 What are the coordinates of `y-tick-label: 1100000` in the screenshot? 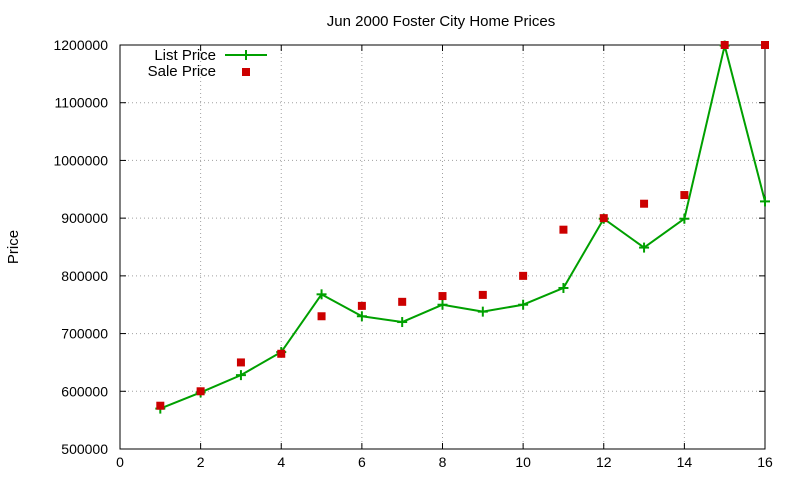 It's located at (82, 103).